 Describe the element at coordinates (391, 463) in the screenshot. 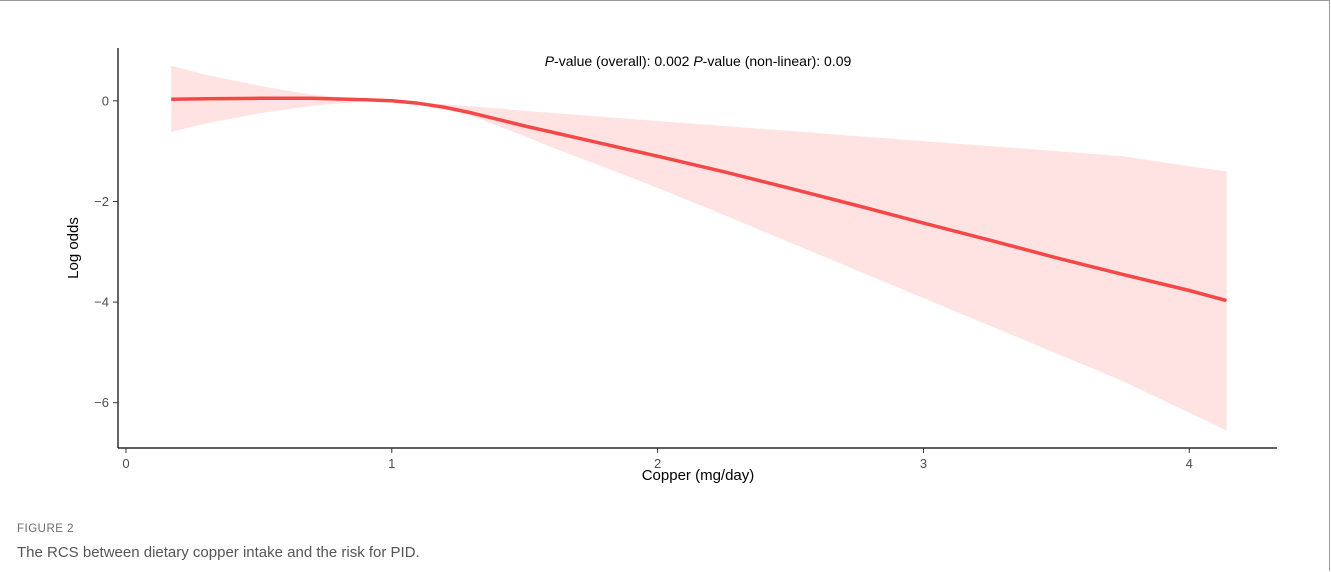

I see `x-tick-label: 1` at that location.